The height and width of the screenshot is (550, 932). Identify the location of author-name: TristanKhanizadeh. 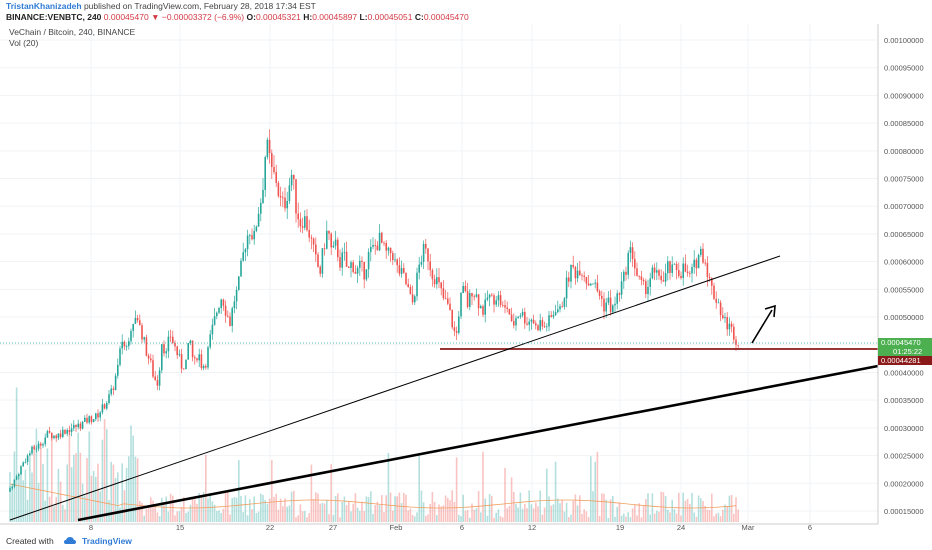
(44, 6).